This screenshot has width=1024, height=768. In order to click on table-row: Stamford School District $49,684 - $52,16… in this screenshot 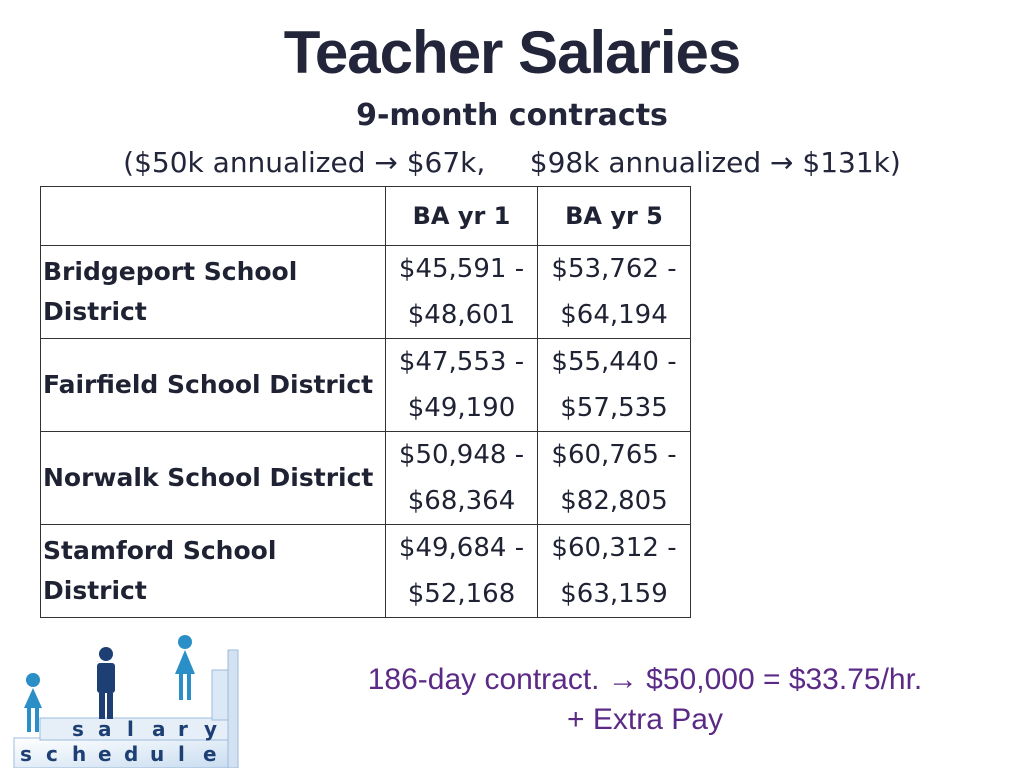, I will do `click(365, 571)`.